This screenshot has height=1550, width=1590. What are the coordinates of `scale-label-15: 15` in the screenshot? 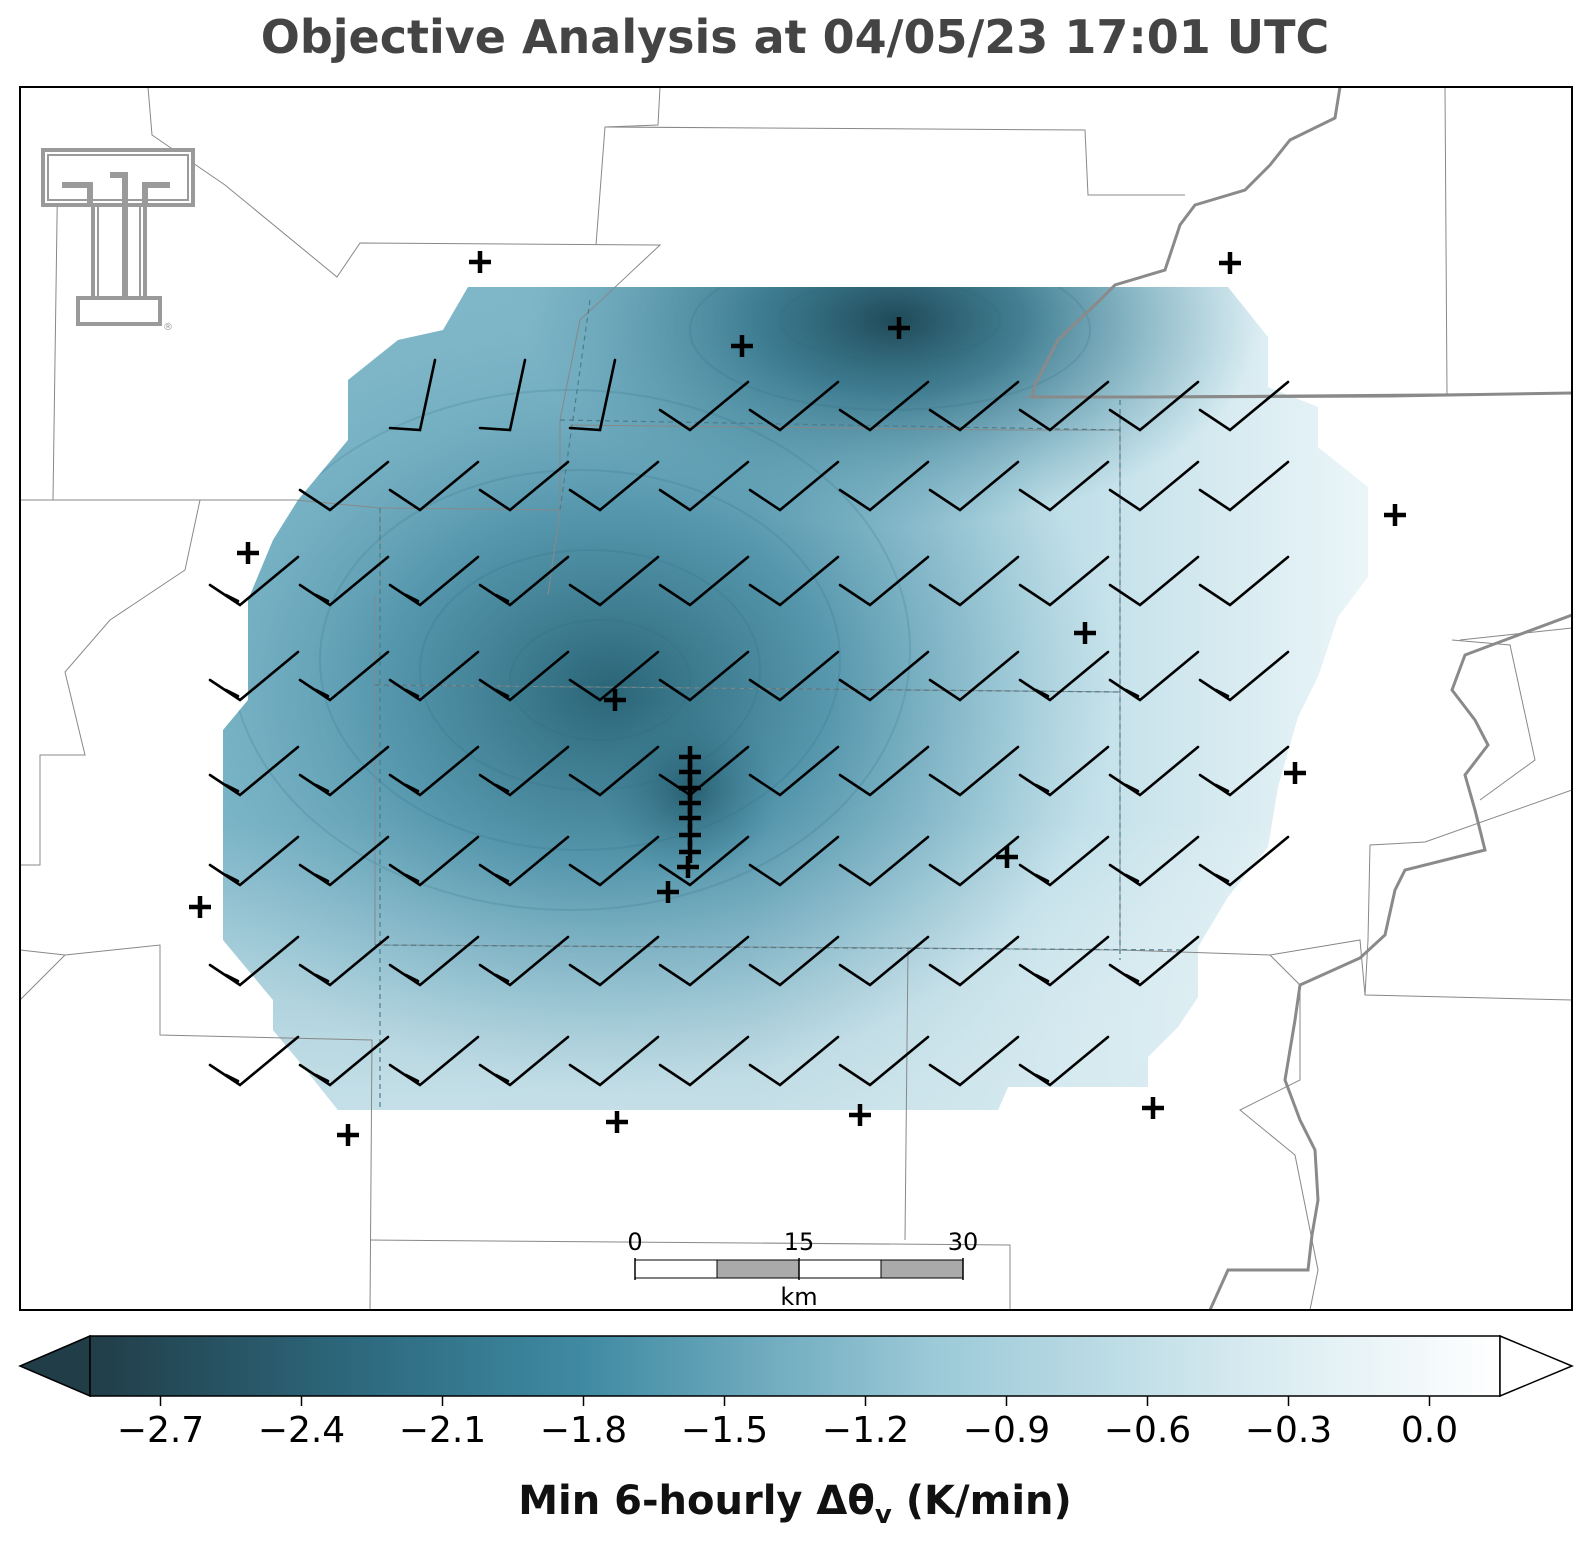 It's located at (799, 1242).